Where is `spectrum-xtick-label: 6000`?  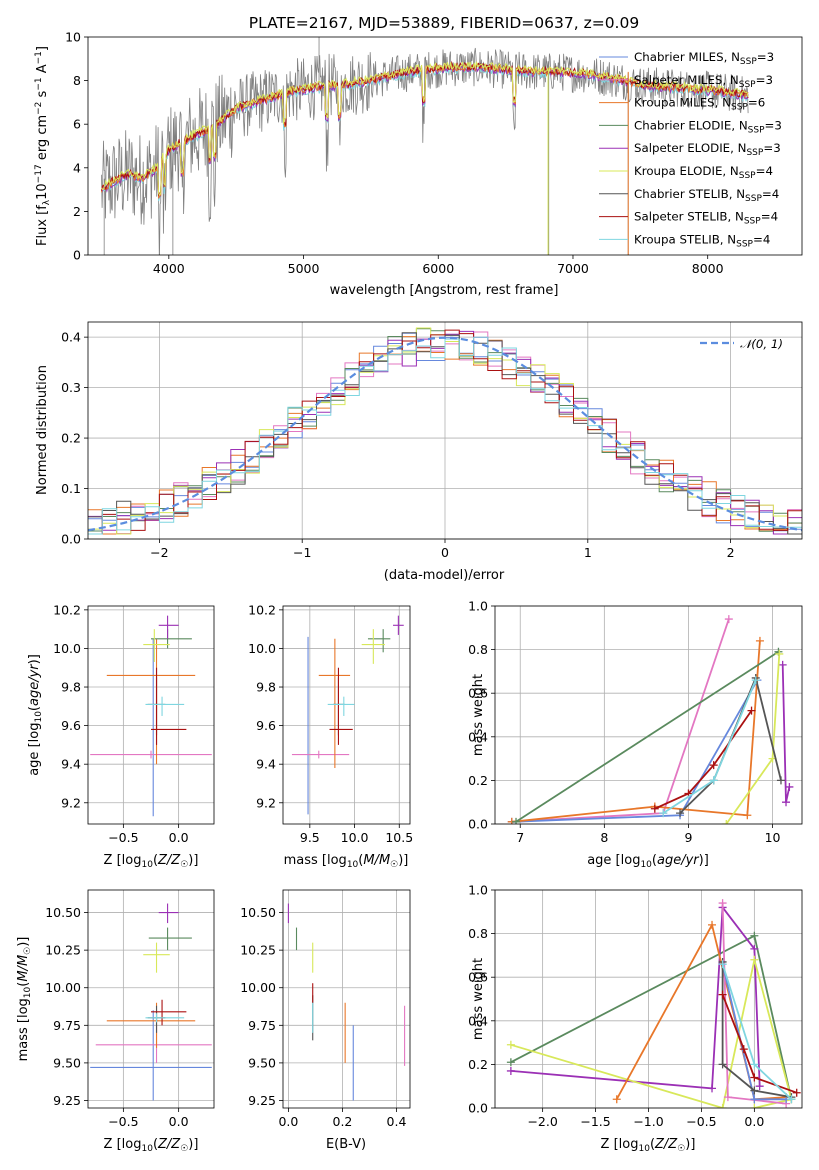 spectrum-xtick-label: 6000 is located at coordinates (438, 268).